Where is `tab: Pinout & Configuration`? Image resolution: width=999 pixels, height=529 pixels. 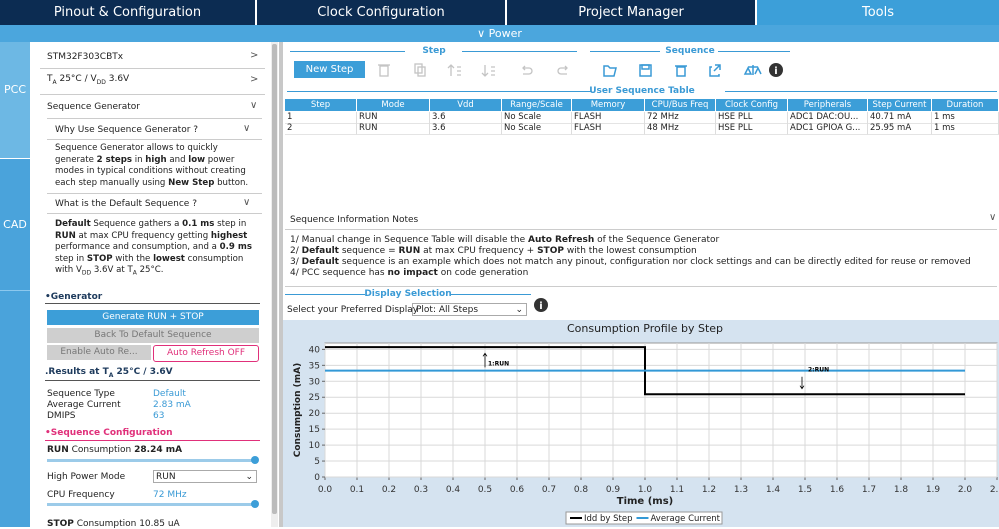 tab: Pinout & Configuration is located at coordinates (127, 12).